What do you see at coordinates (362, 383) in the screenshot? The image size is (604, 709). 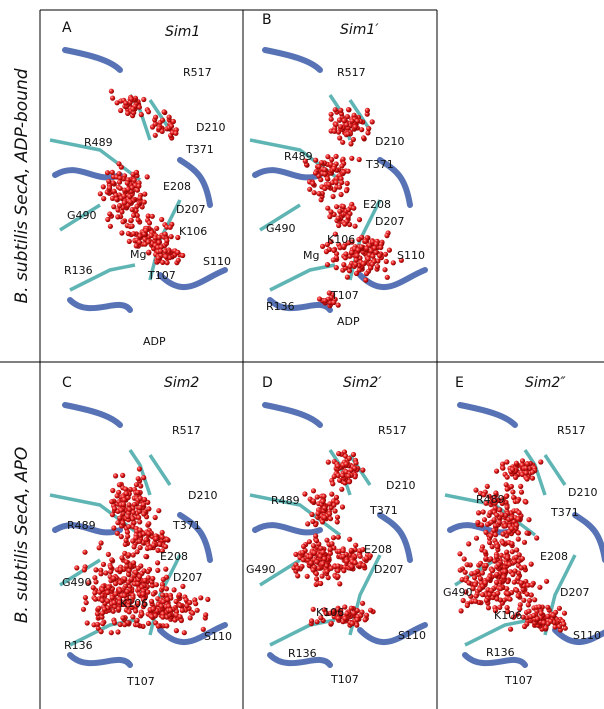 I see `panel-title: Sim2′` at bounding box center [362, 383].